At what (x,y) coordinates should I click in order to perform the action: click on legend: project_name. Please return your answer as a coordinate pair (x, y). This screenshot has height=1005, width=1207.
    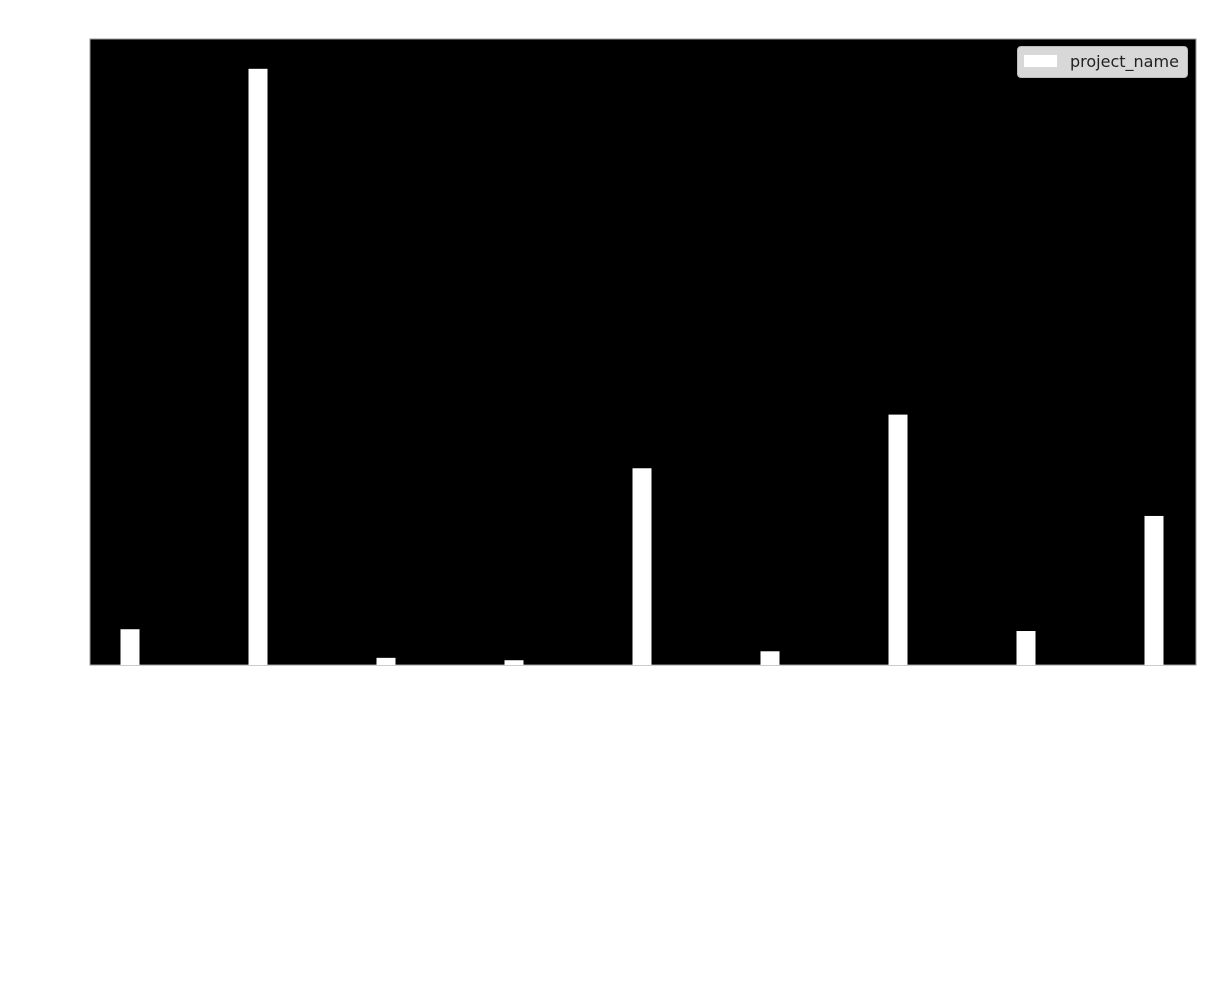
    Looking at the image, I should click on (1102, 62).